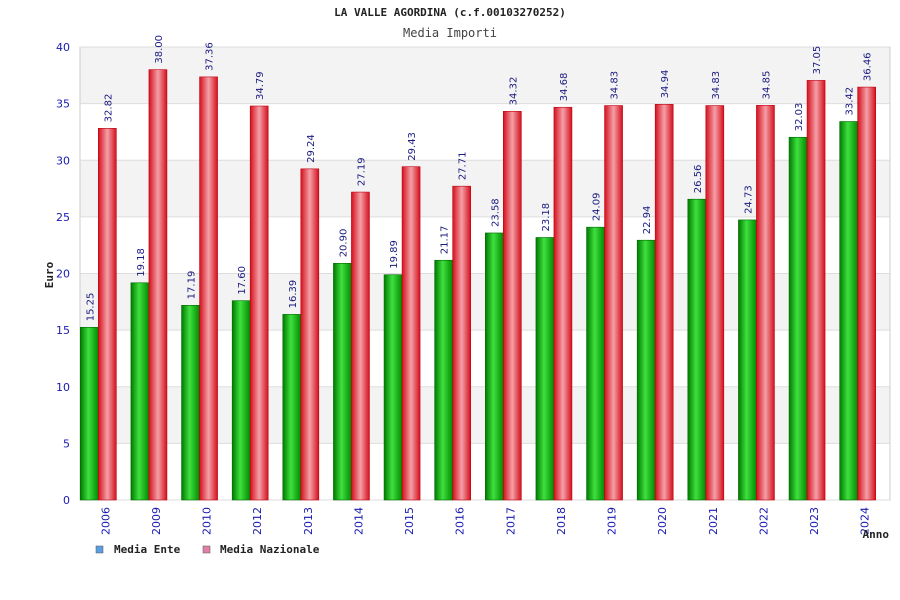  Describe the element at coordinates (99, 549) in the screenshot. I see `legend-swatch-media-ente` at that location.